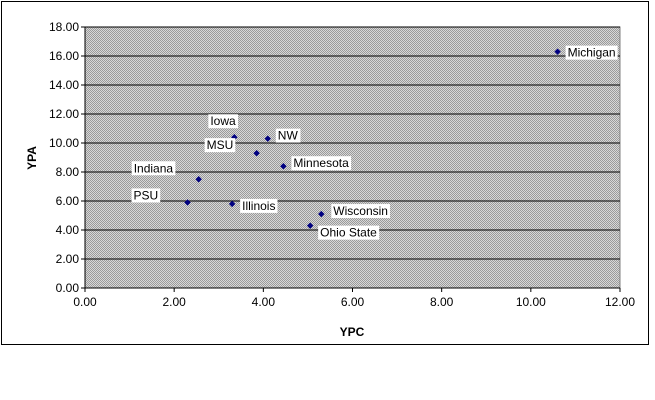  I want to click on point-label-minnesota: Minnesota, so click(321, 163).